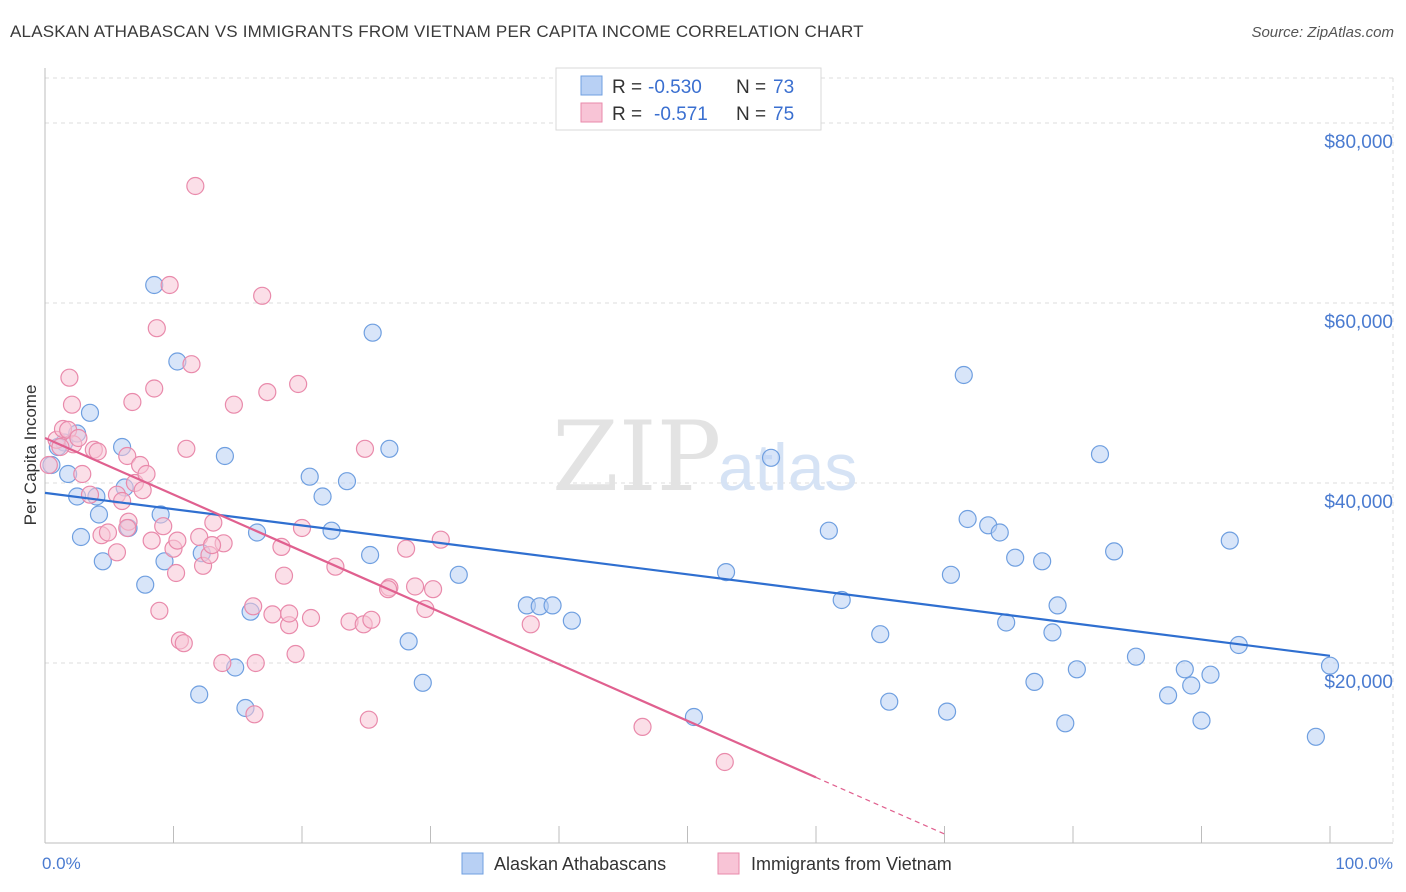  Describe the element at coordinates (1358, 322) in the screenshot. I see `y-tick-label: $60,000` at that location.